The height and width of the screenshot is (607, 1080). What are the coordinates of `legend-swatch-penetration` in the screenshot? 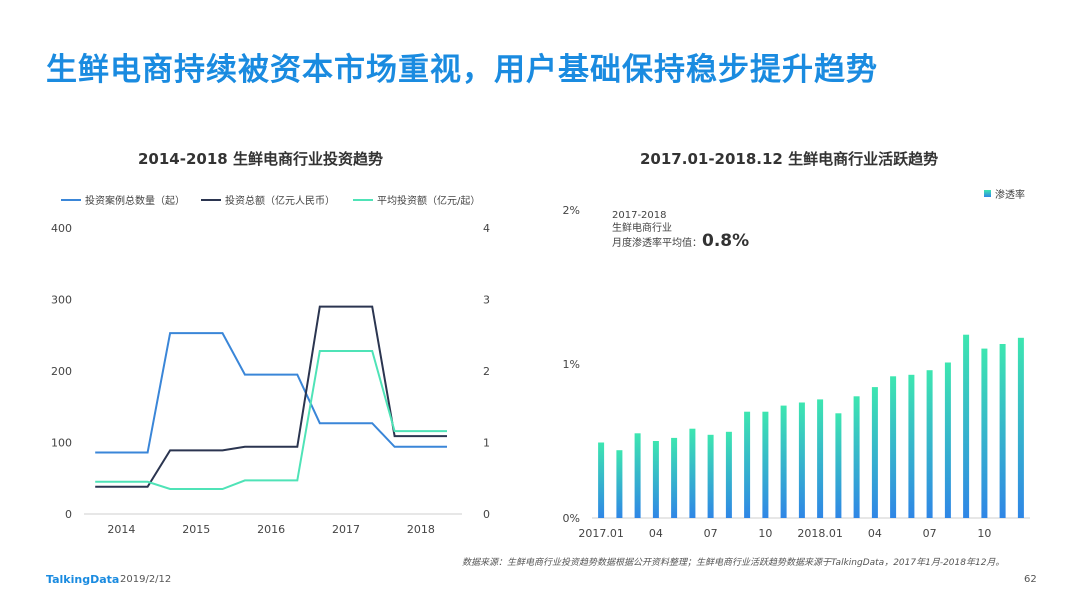 It's located at (987, 193).